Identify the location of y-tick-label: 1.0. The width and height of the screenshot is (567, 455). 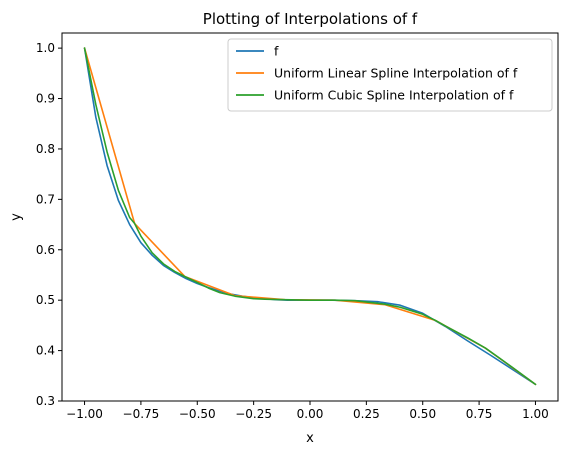
(45, 48).